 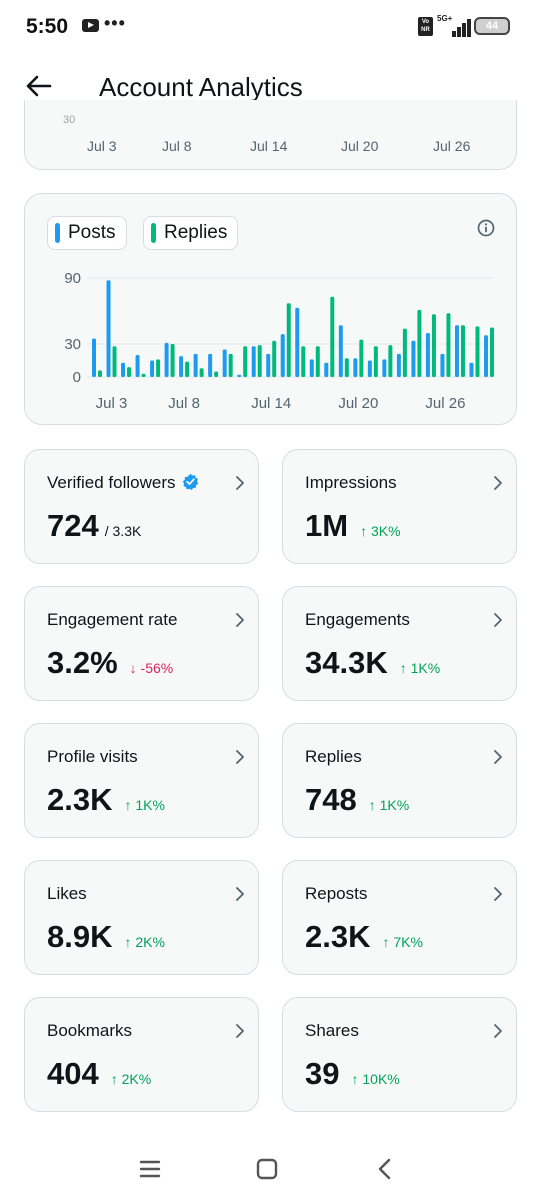 What do you see at coordinates (69, 120) in the screenshot?
I see `y-tick-label: 30` at bounding box center [69, 120].